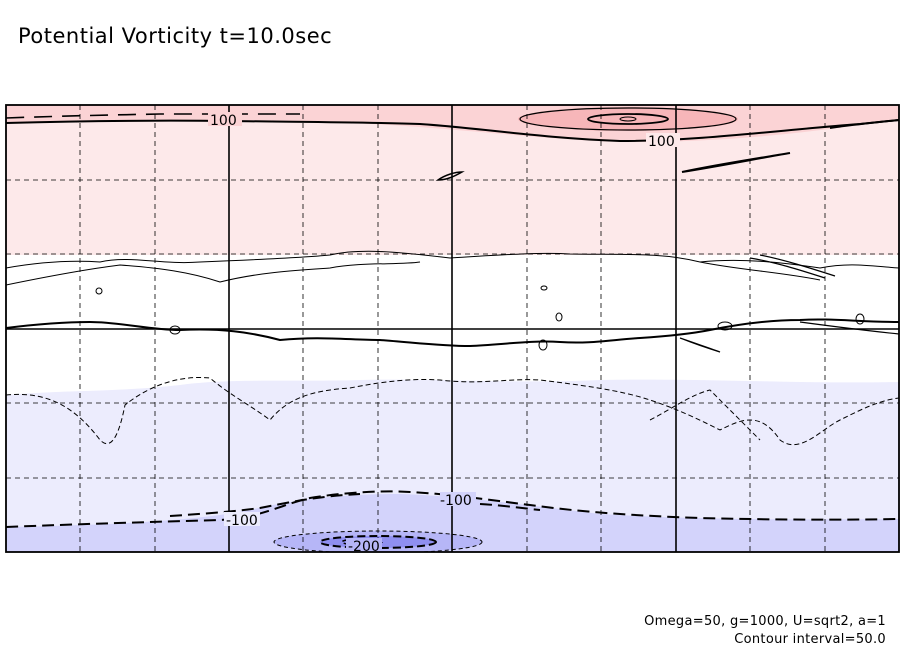  I want to click on contour-streak-right, so click(736, 162).